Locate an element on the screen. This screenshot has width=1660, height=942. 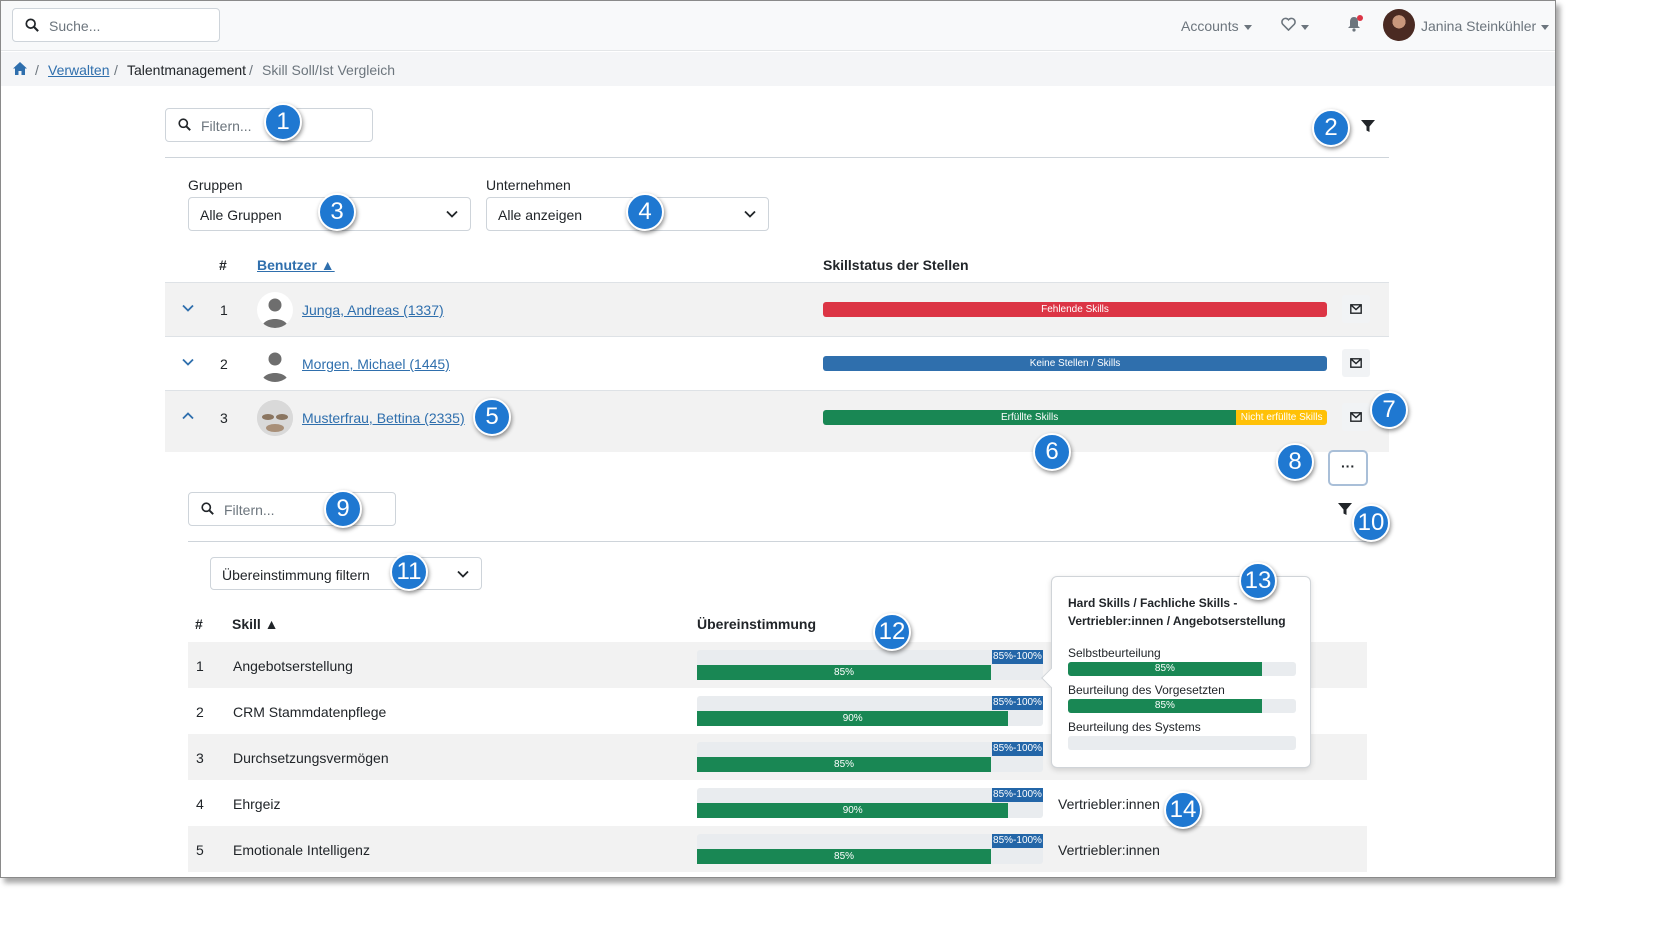
callout-marker: 4 is located at coordinates (645, 212).